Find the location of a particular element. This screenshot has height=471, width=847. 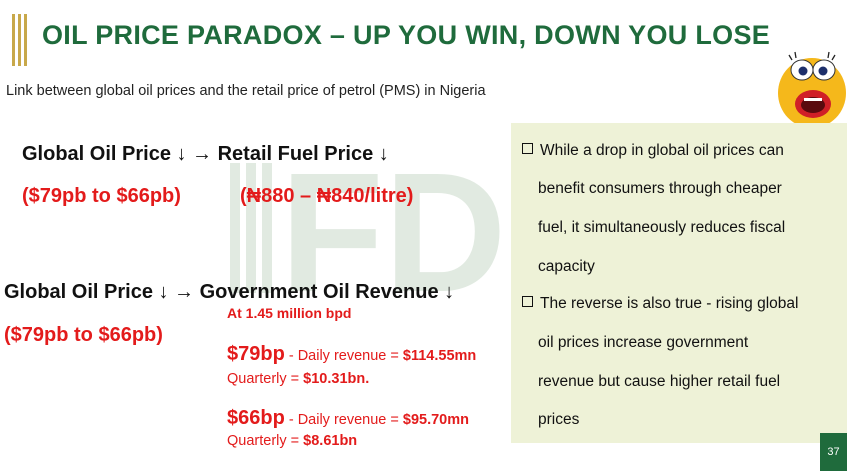

watermark-logo: FD is located at coordinates (365, 228).